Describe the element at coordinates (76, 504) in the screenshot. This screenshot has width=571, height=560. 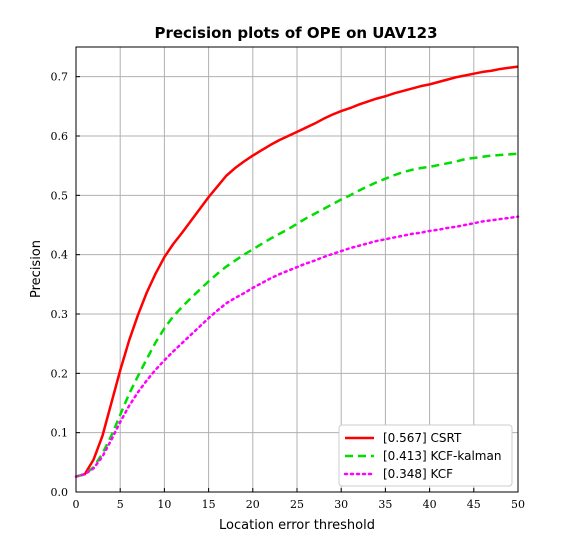
I see `x-tick-label: 0` at that location.